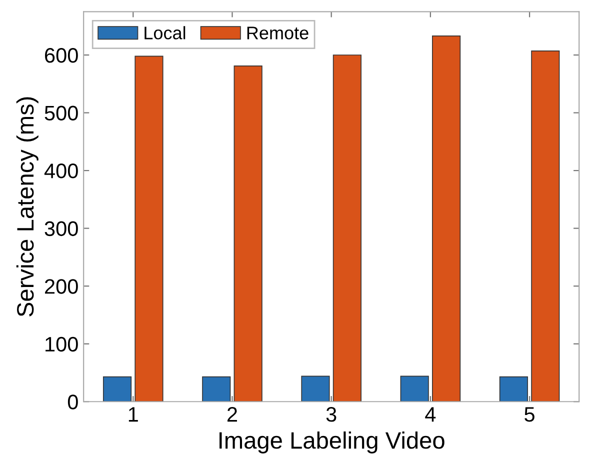  I want to click on y-tick-label: 300, so click(61, 228).